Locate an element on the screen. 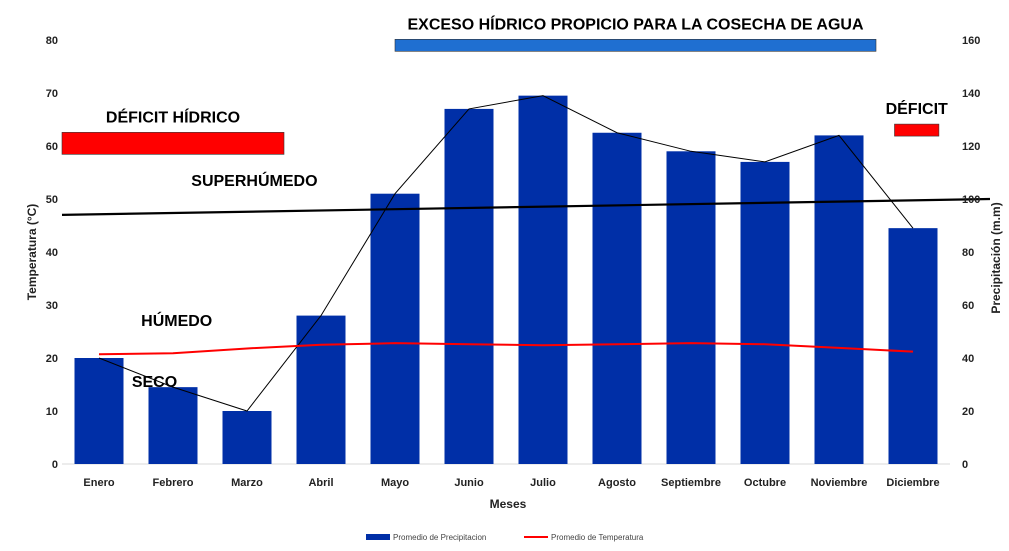  bar-octubre is located at coordinates (765, 312).